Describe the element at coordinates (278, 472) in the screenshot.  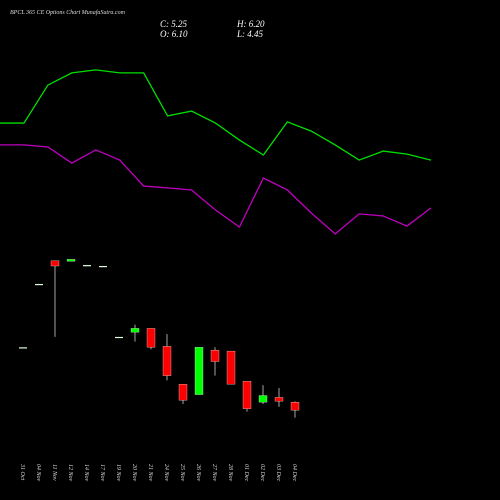
I see `x-tick-label: 03 Dec` at that location.